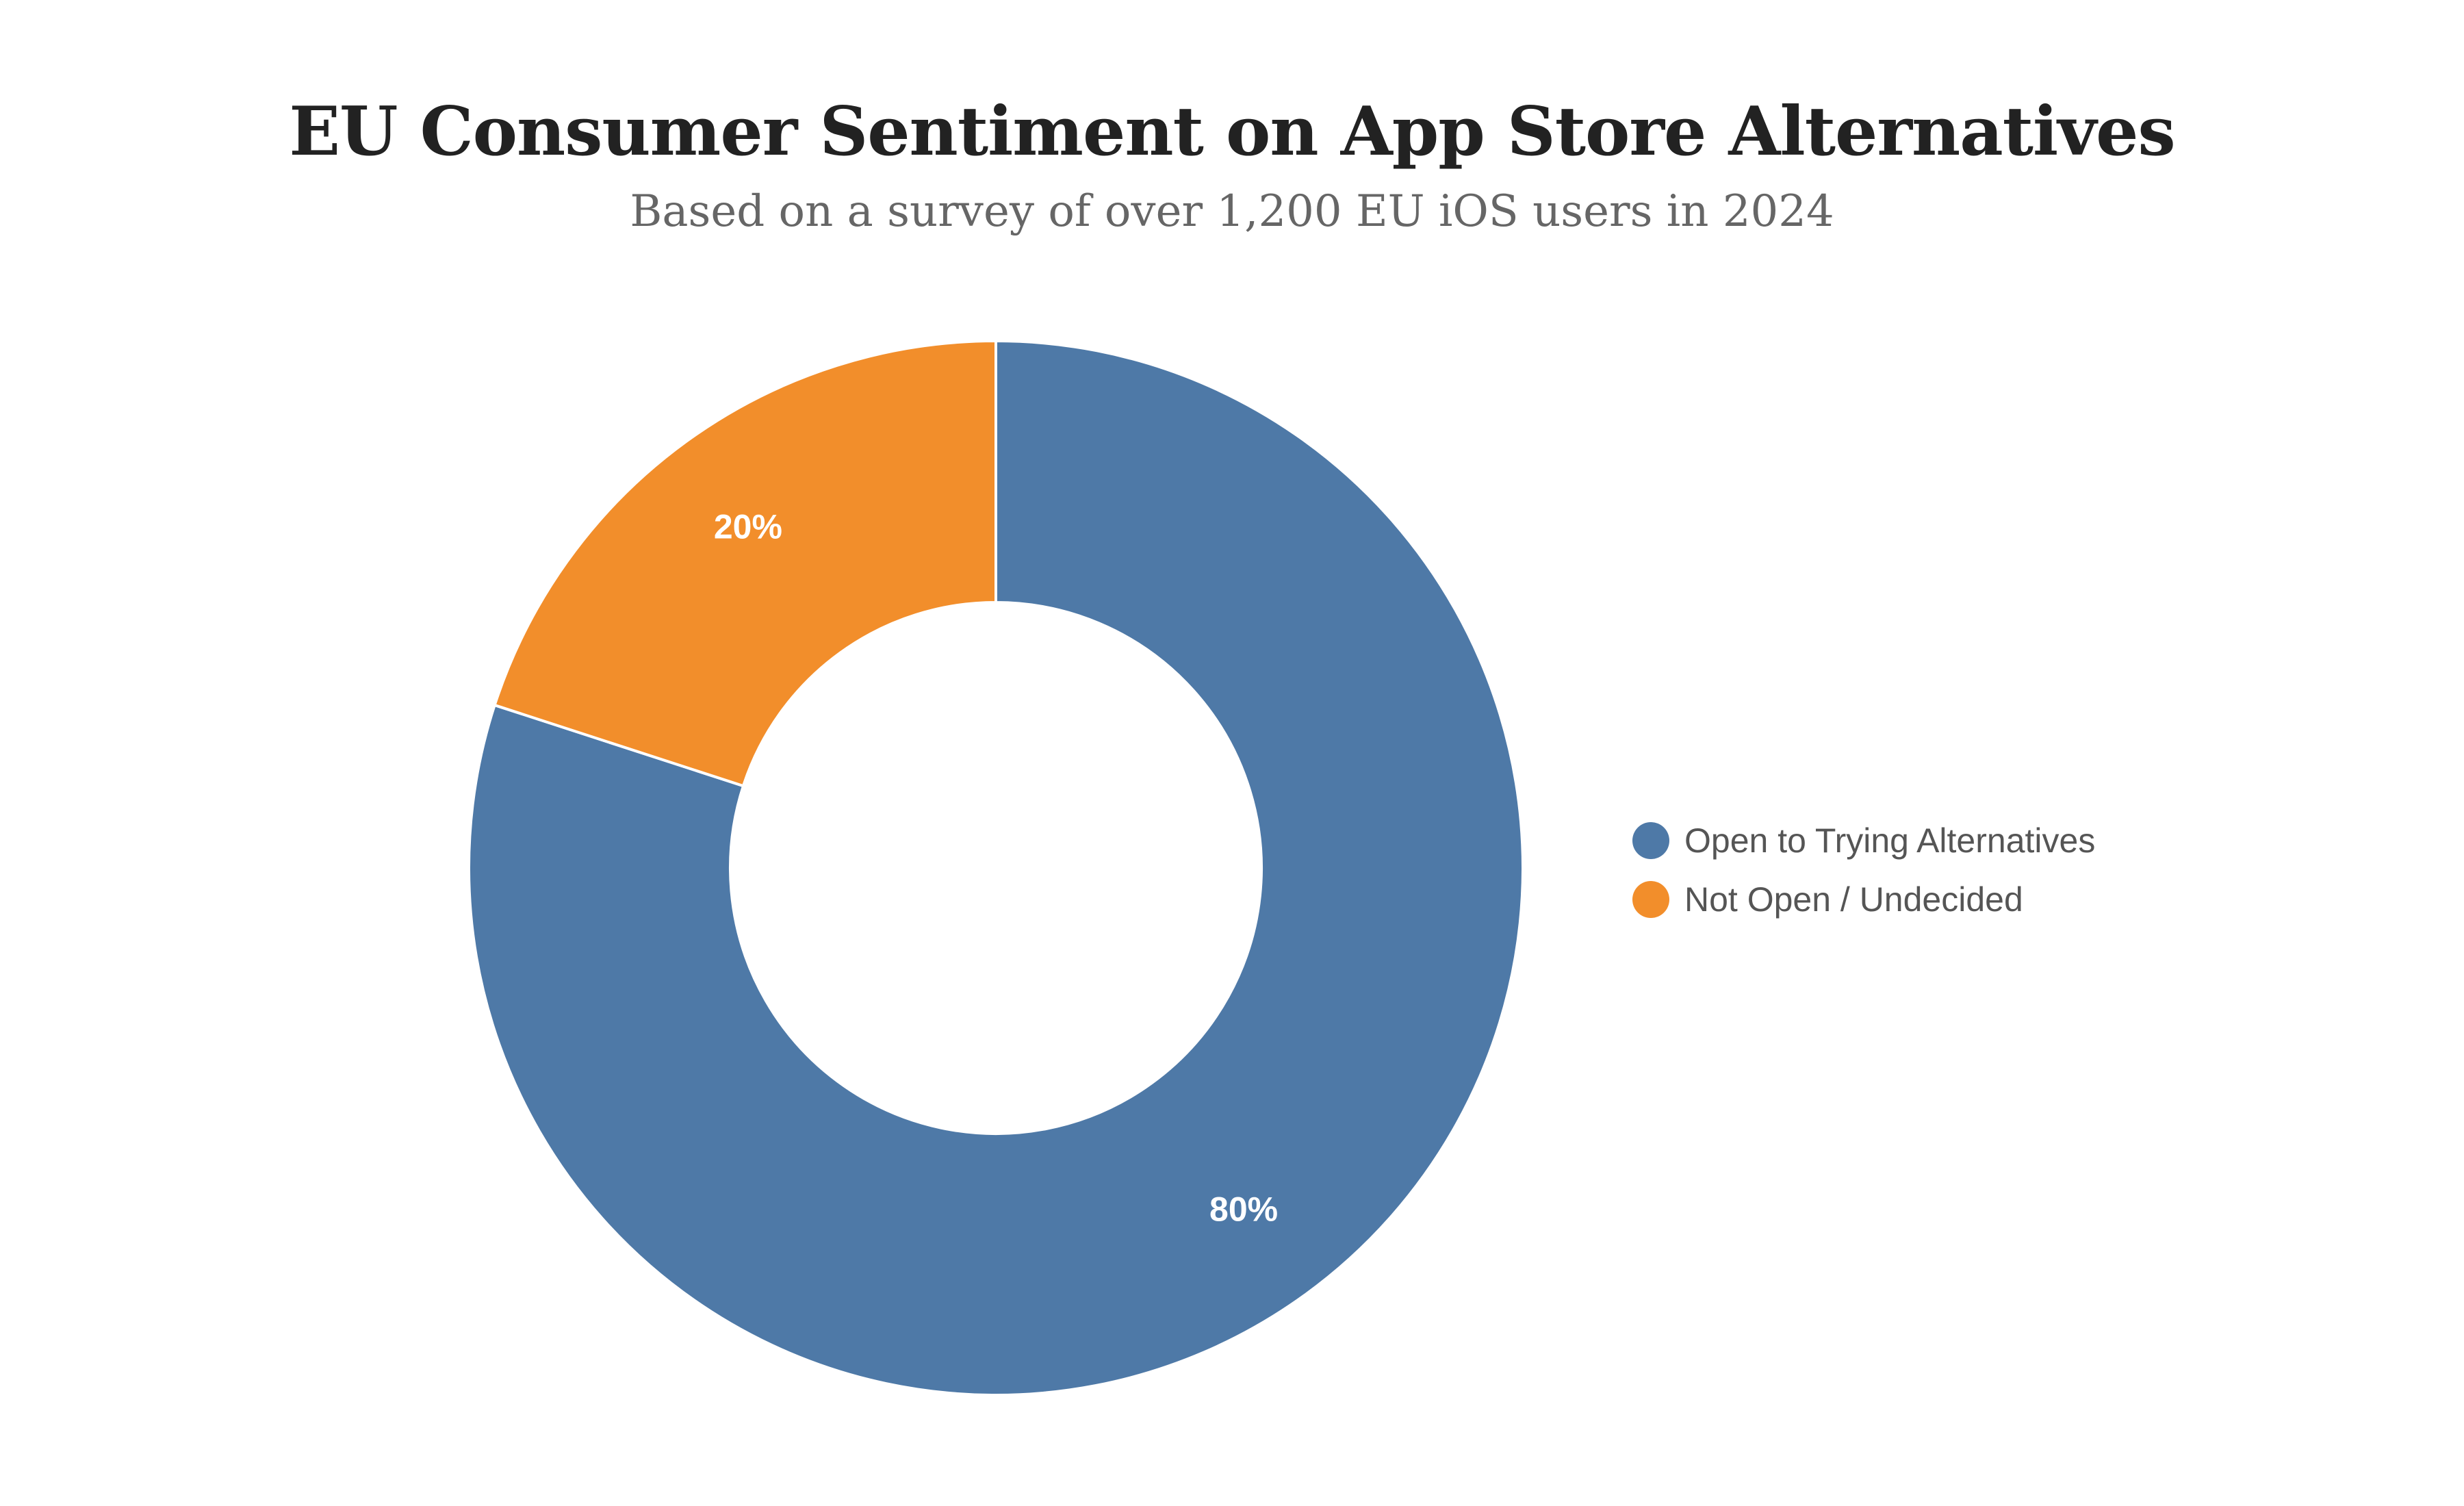  What do you see at coordinates (1650, 900) in the screenshot?
I see `legend-swatch-not-open-undecided` at bounding box center [1650, 900].